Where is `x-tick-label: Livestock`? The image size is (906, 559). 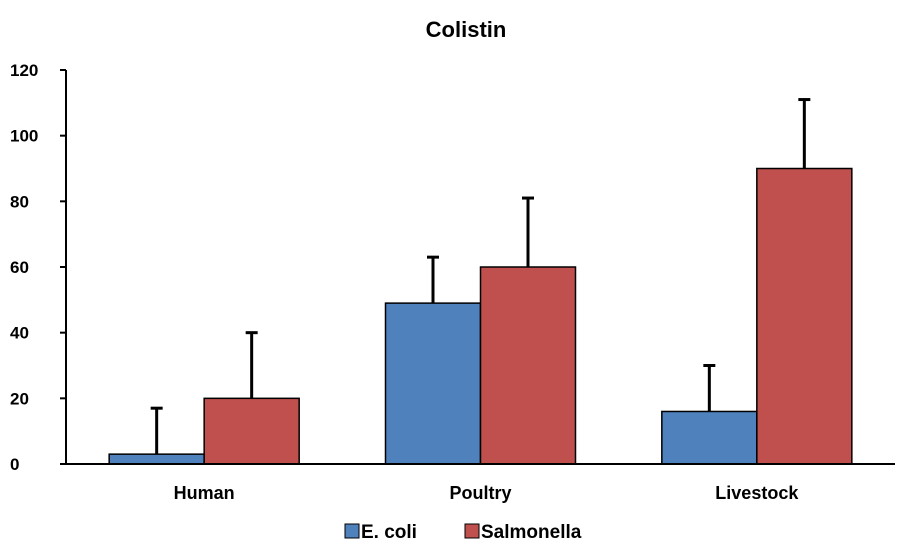
x-tick-label: Livestock is located at coordinates (757, 493).